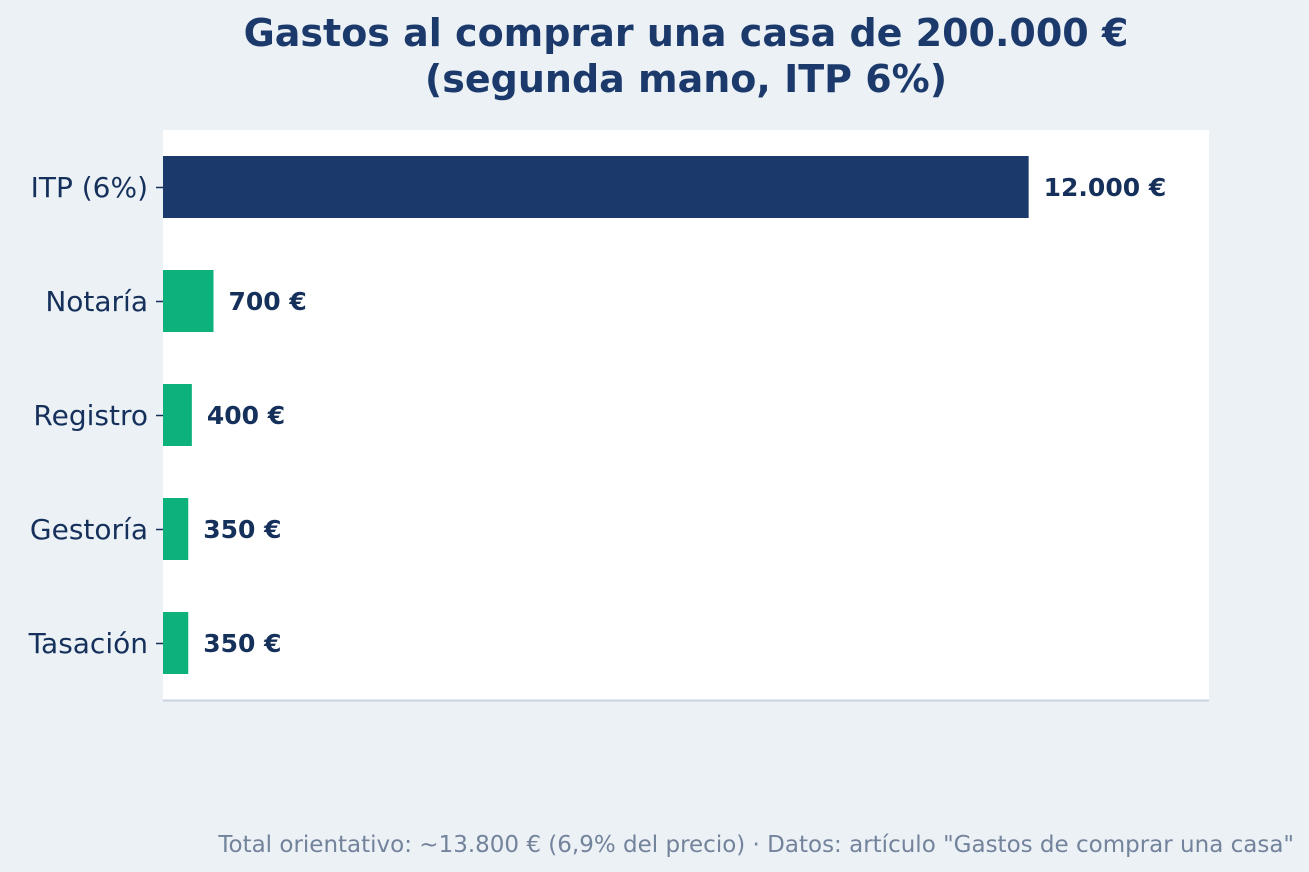 The height and width of the screenshot is (872, 1309). Describe the element at coordinates (96, 301) in the screenshot. I see `y-tick-label: Notaría` at that location.